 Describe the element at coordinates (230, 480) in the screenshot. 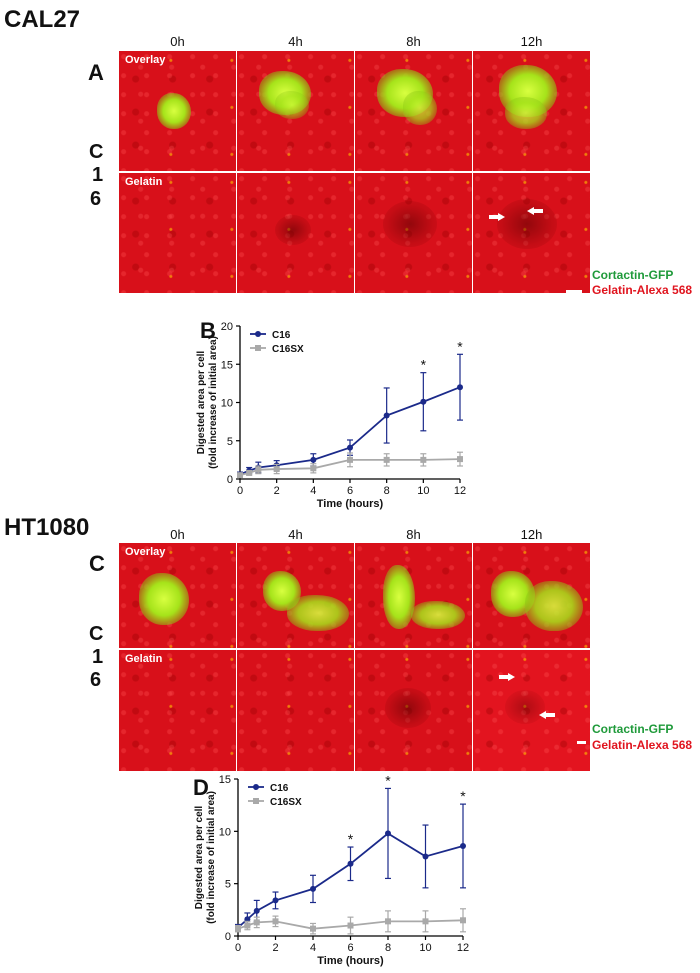

I see `y-tick-label: 0` at that location.